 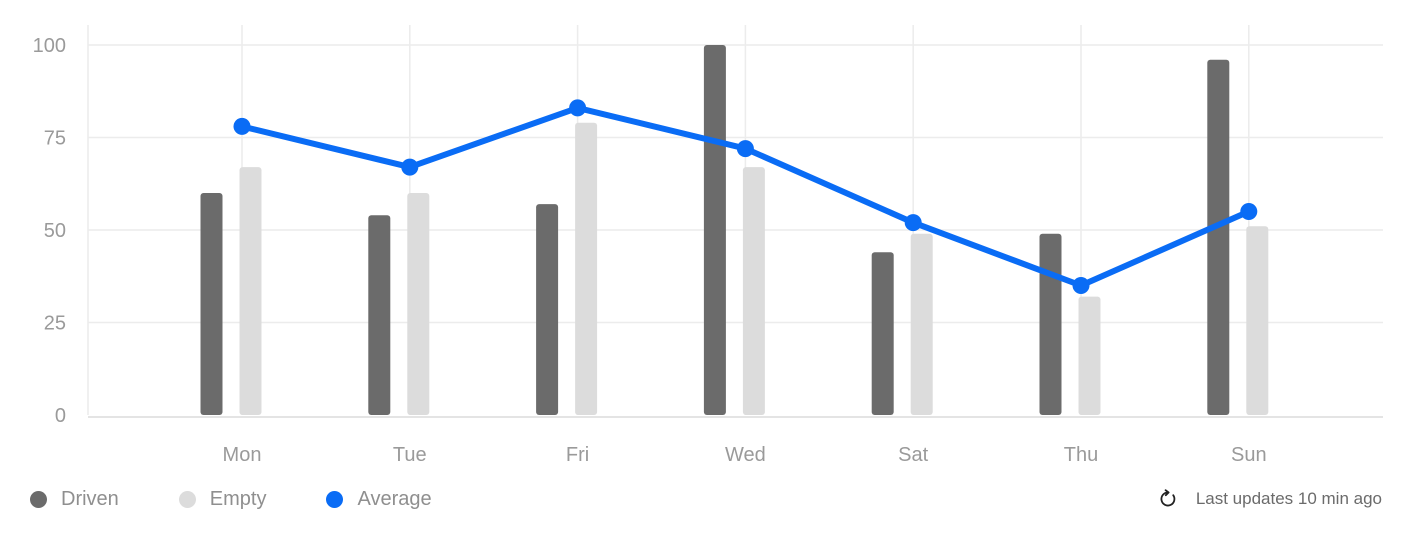 What do you see at coordinates (55, 231) in the screenshot?
I see `y-tick-label: 50` at bounding box center [55, 231].